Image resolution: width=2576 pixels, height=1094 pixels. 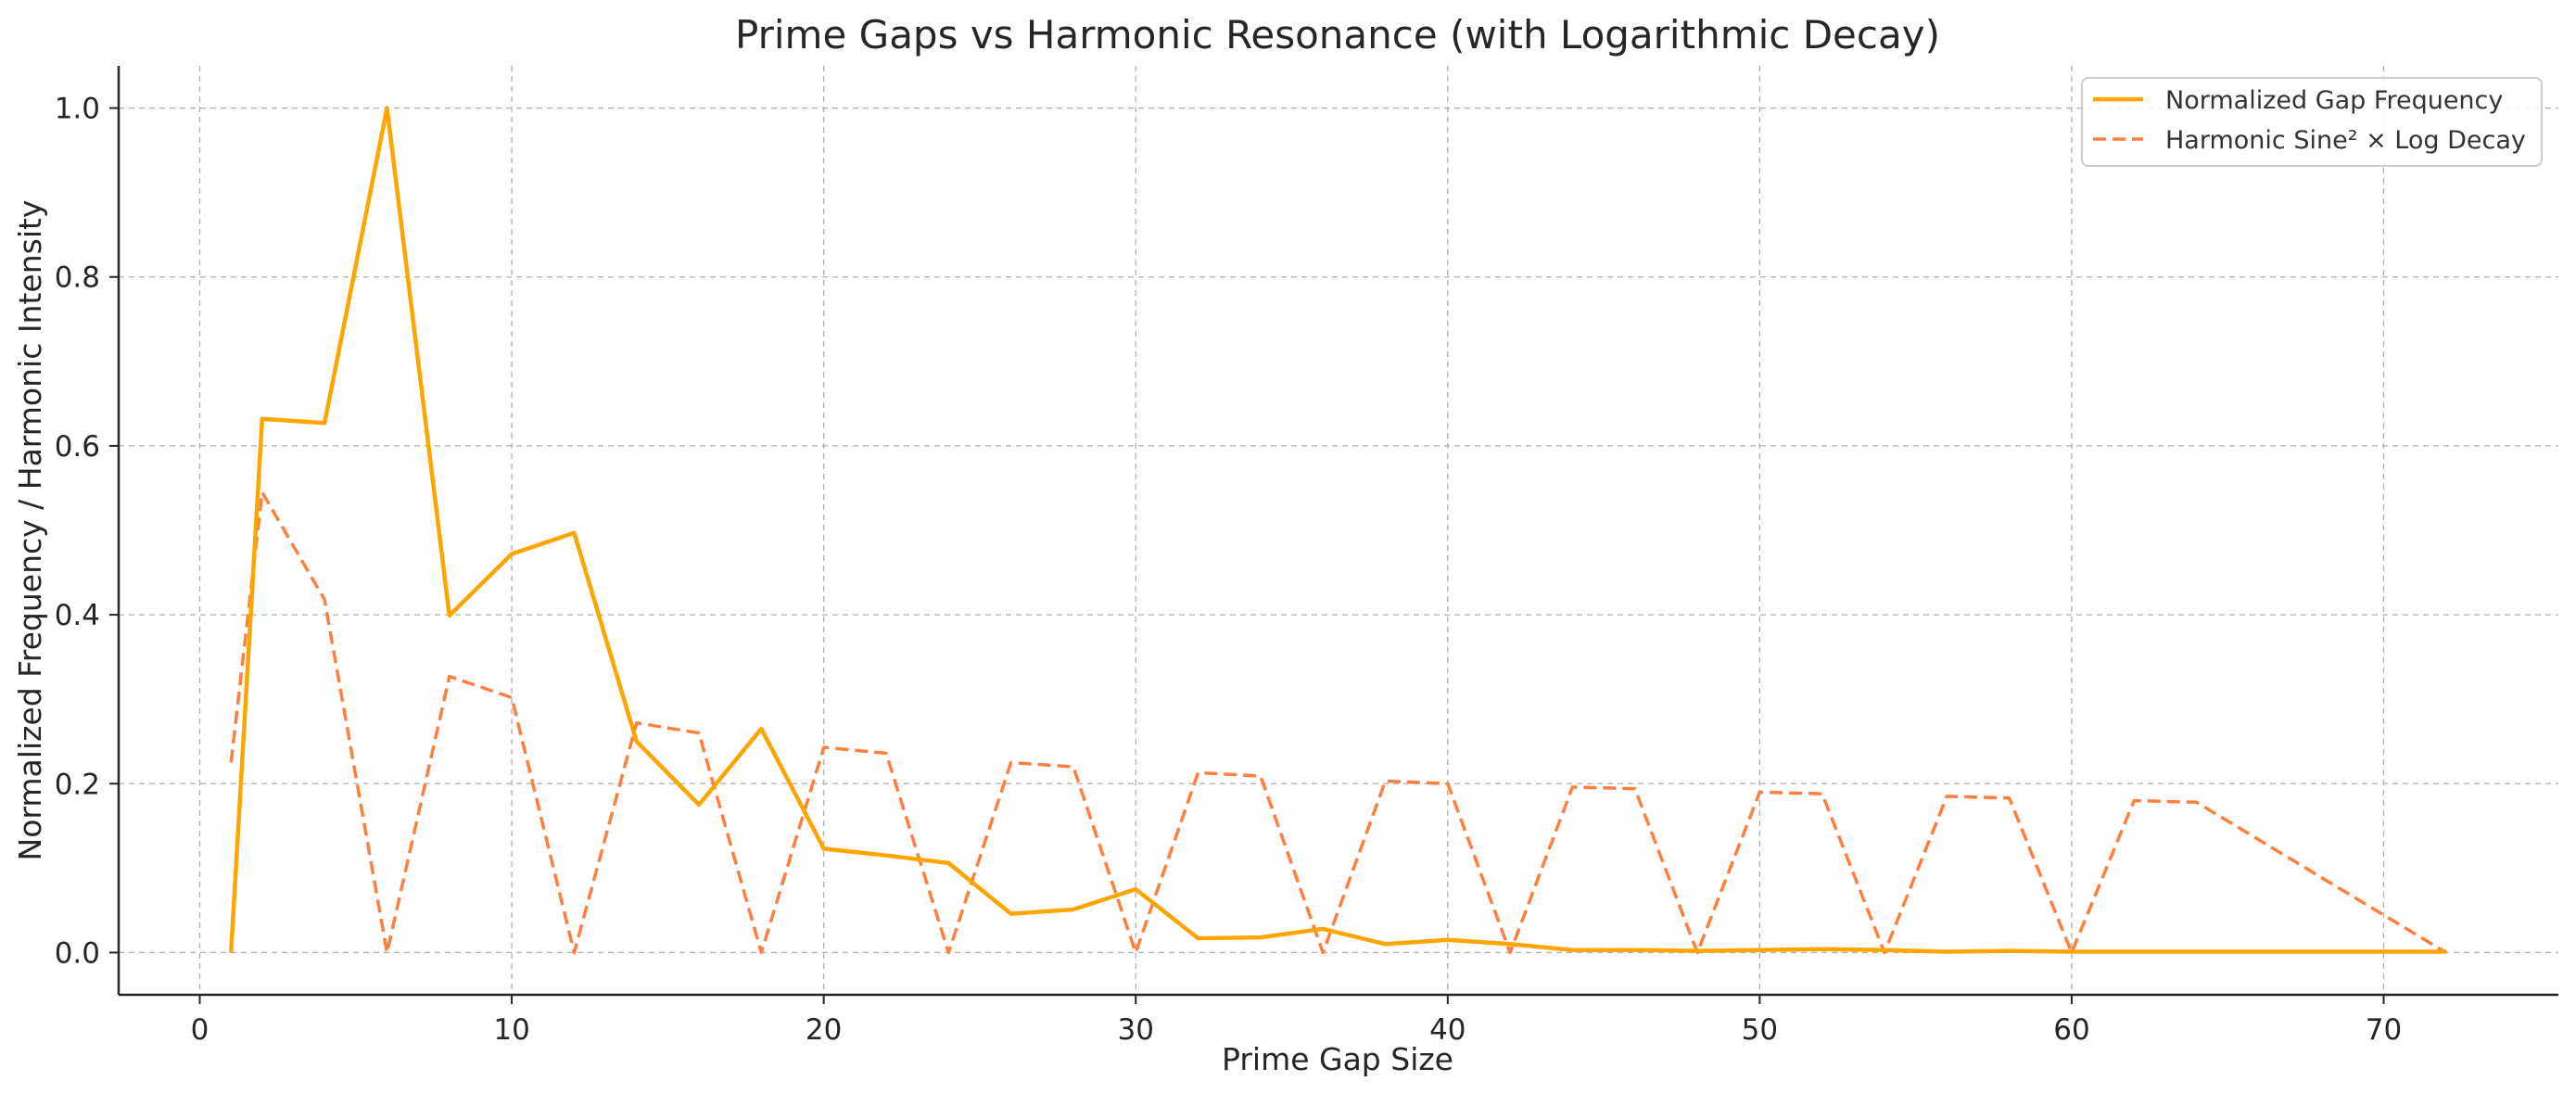 What do you see at coordinates (2345, 140) in the screenshot?
I see `legend-label-harmonic-sine: Harmonic Sine² × Log Decay` at bounding box center [2345, 140].